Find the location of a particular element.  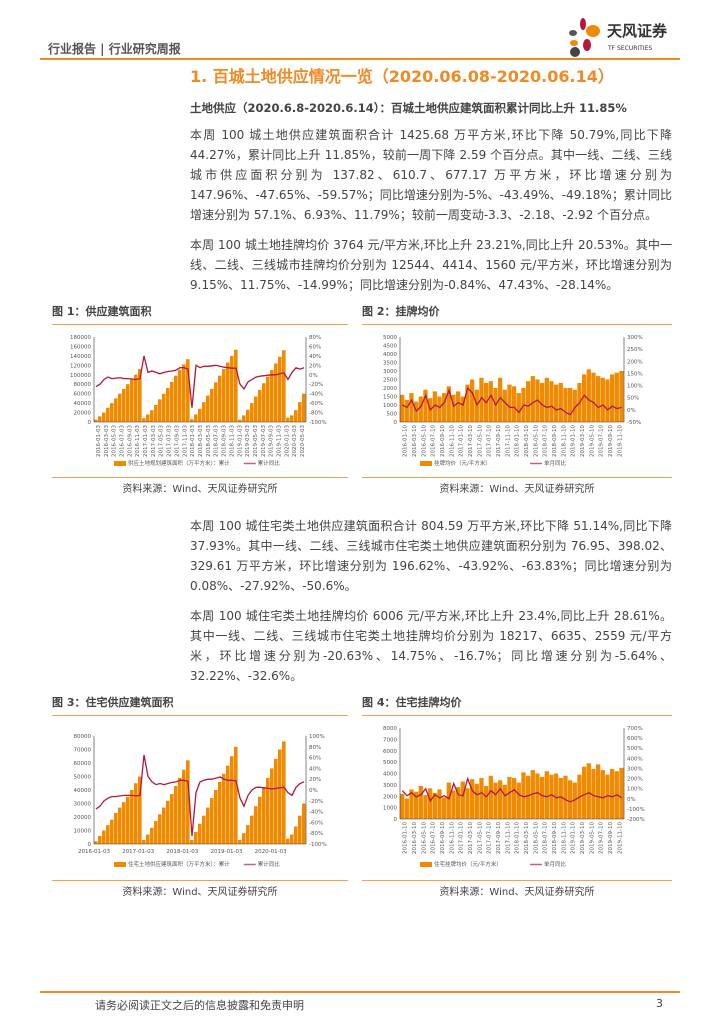

x-tick-label: 2020-05-03 is located at coordinates (303, 441).